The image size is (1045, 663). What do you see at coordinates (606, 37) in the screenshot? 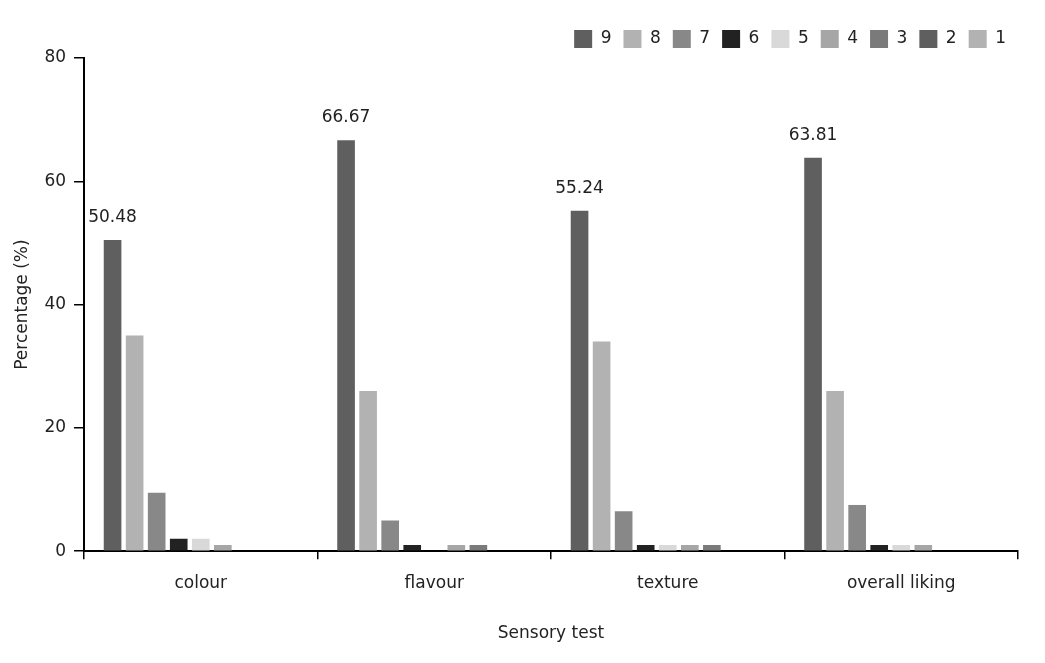
I see `legend-label: 9` at bounding box center [606, 37].